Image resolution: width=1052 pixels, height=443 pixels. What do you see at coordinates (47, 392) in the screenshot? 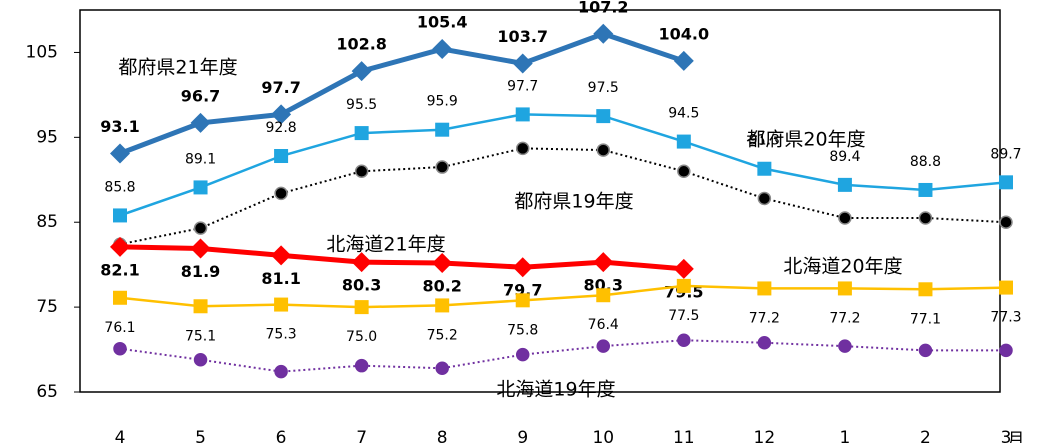
I see `y-tick-label: 65` at bounding box center [47, 392].